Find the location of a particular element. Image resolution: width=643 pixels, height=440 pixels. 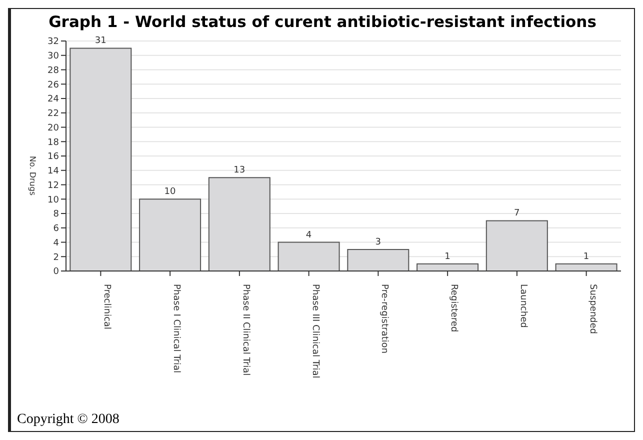

data-label: 4 is located at coordinates (309, 235).